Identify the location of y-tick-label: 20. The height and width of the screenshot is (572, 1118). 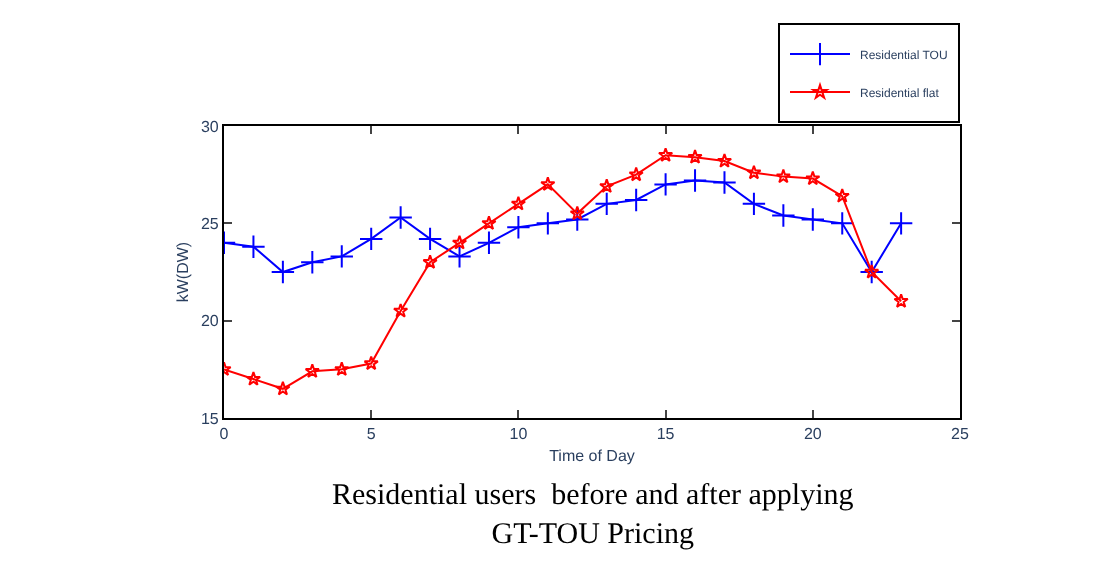
(210, 321).